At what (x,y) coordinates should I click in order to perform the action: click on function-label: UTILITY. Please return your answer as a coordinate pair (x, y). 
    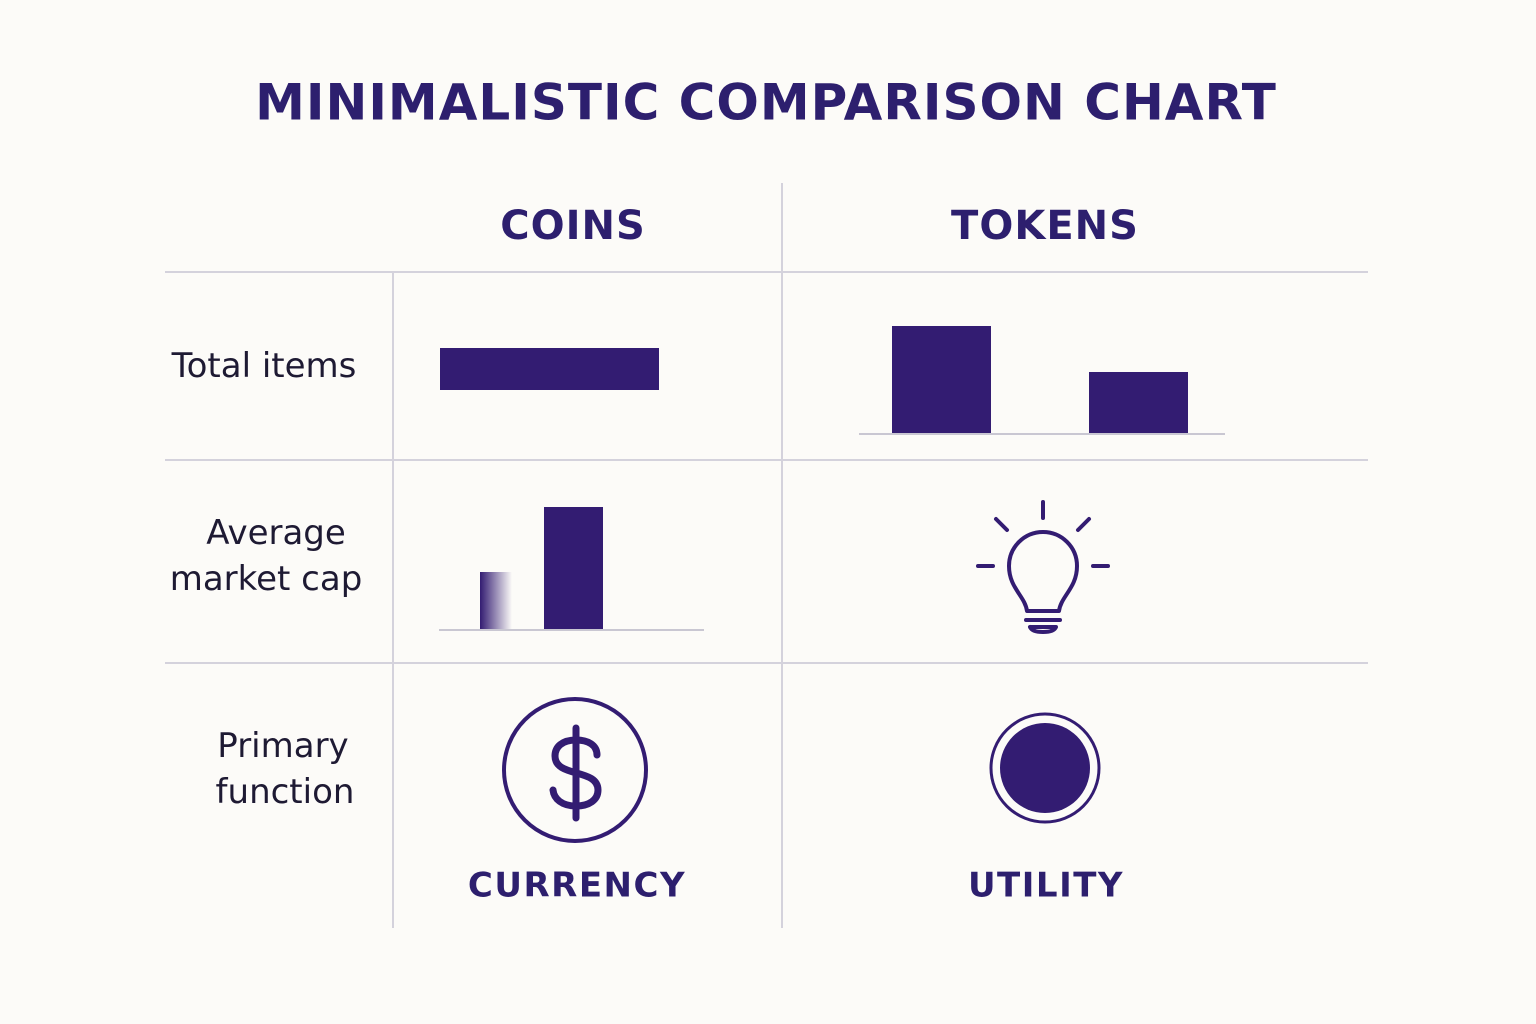
    Looking at the image, I should click on (1046, 886).